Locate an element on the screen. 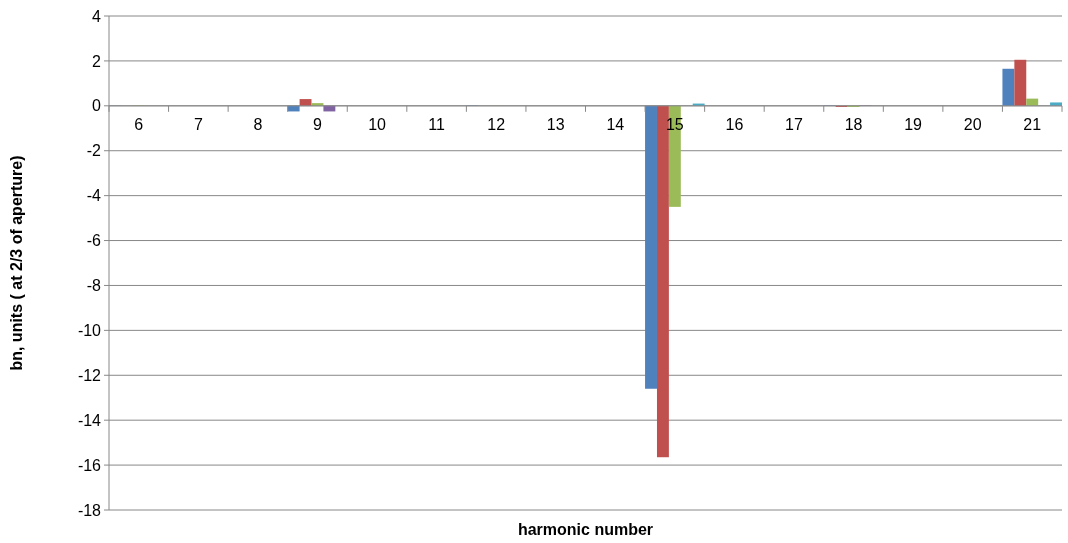 The image size is (1068, 543). x-tick-label: 16 is located at coordinates (734, 124).